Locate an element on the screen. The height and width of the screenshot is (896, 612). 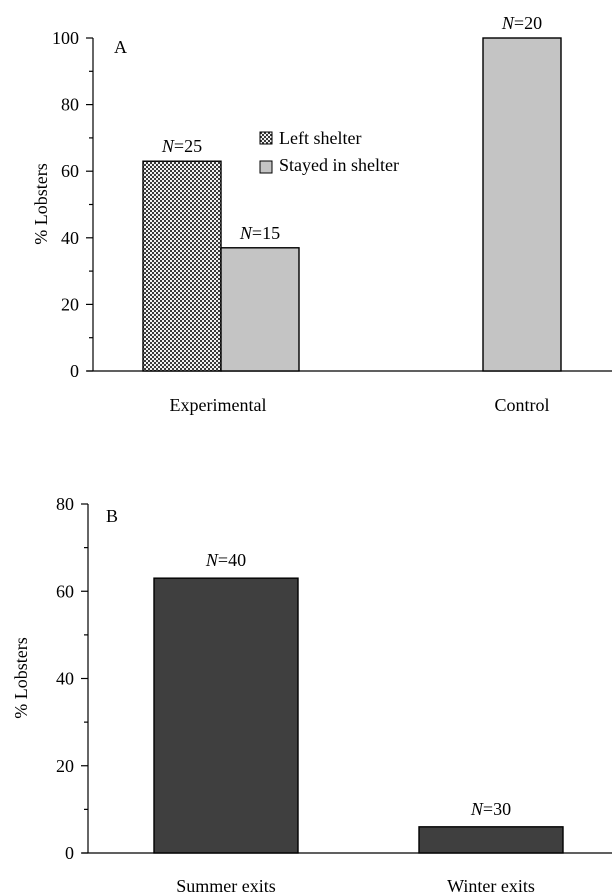
panel-b-y-tick-label: 40 is located at coordinates (65, 679).